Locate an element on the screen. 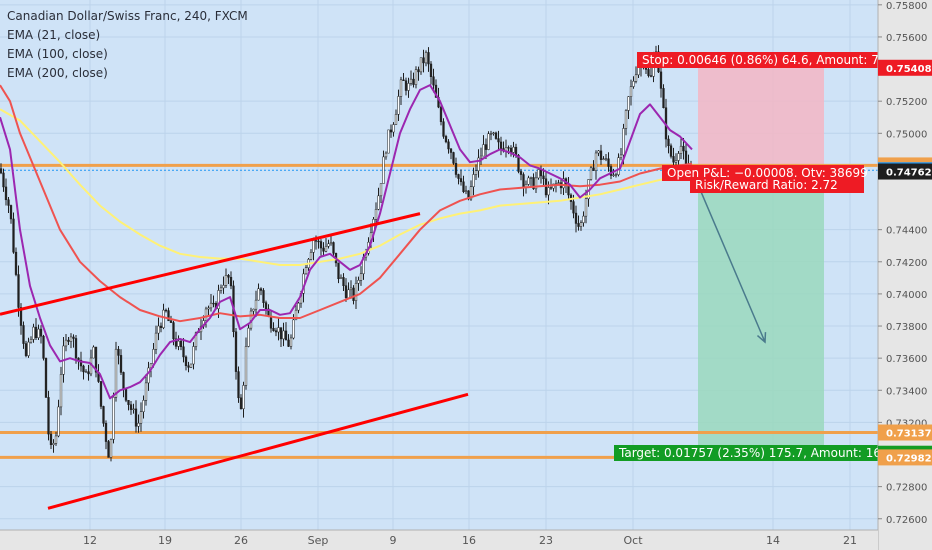 The image size is (932, 550). y-tick-label: 0.75200 is located at coordinates (906, 102).